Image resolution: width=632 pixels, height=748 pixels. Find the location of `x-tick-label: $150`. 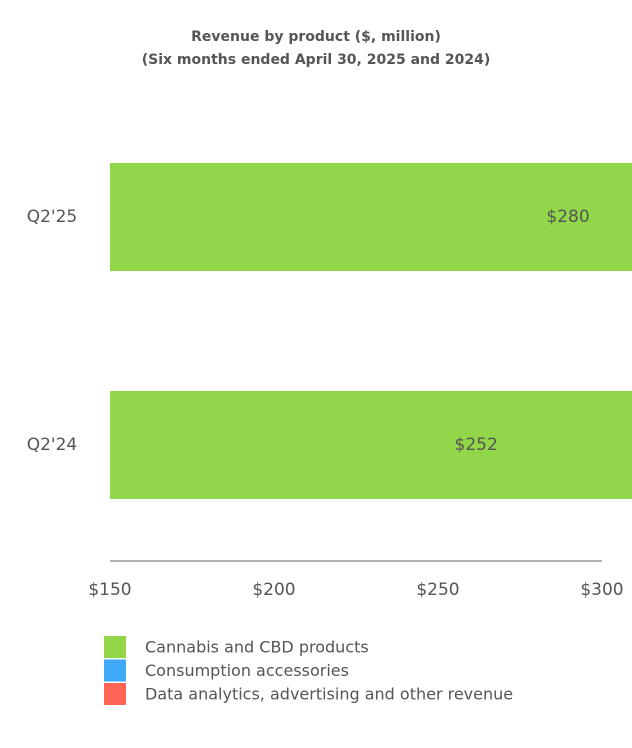

x-tick-label: $150 is located at coordinates (109, 590).